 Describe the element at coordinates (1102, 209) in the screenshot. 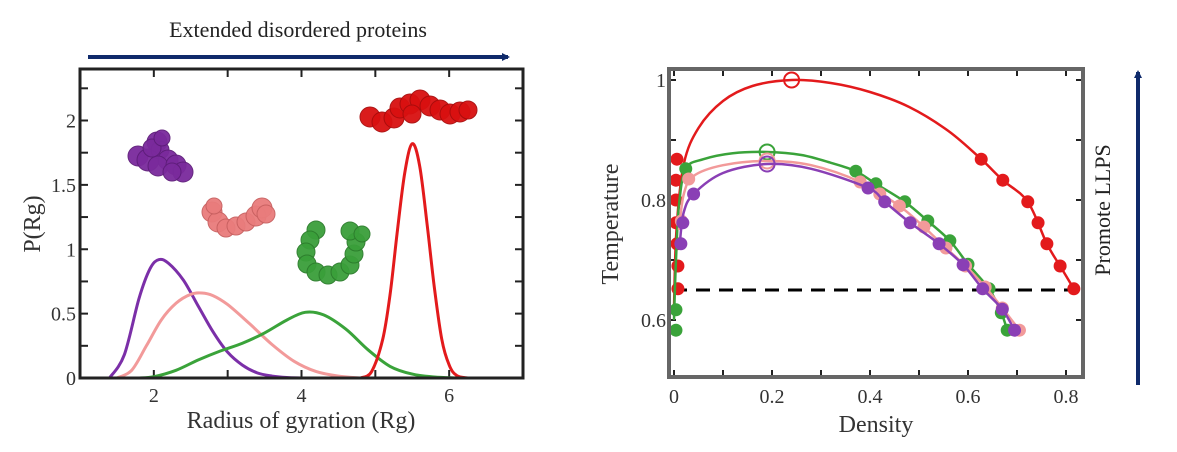

I see `right-banner-text: Promote LLPS` at that location.